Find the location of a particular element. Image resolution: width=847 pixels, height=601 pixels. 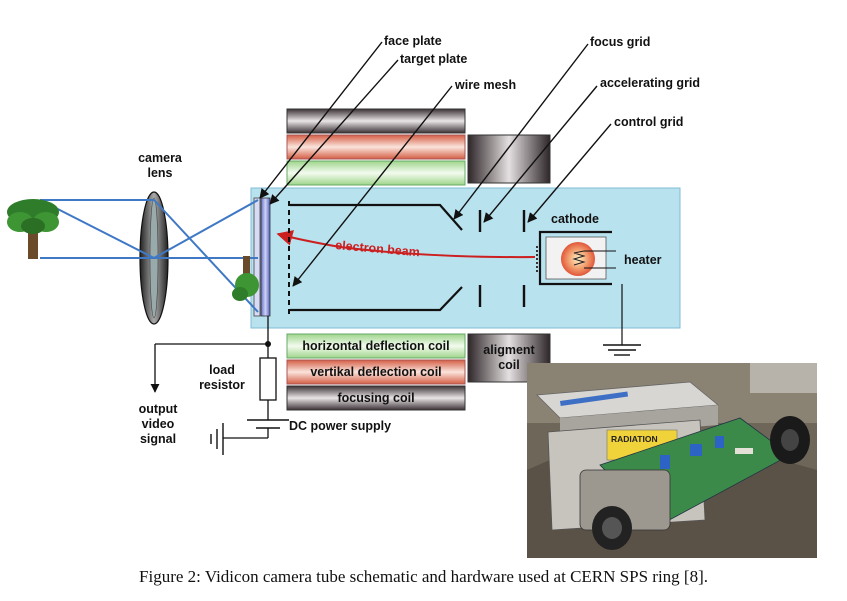

hardware-photo: RADIATION is located at coordinates (672, 460).